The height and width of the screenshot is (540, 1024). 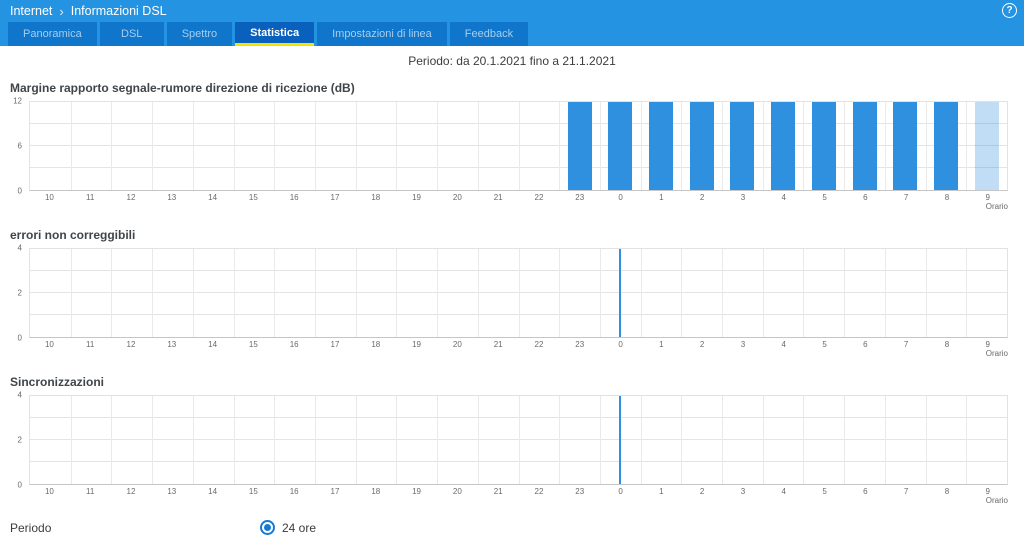 What do you see at coordinates (19, 248) in the screenshot?
I see `y-tick-label: 4` at bounding box center [19, 248].